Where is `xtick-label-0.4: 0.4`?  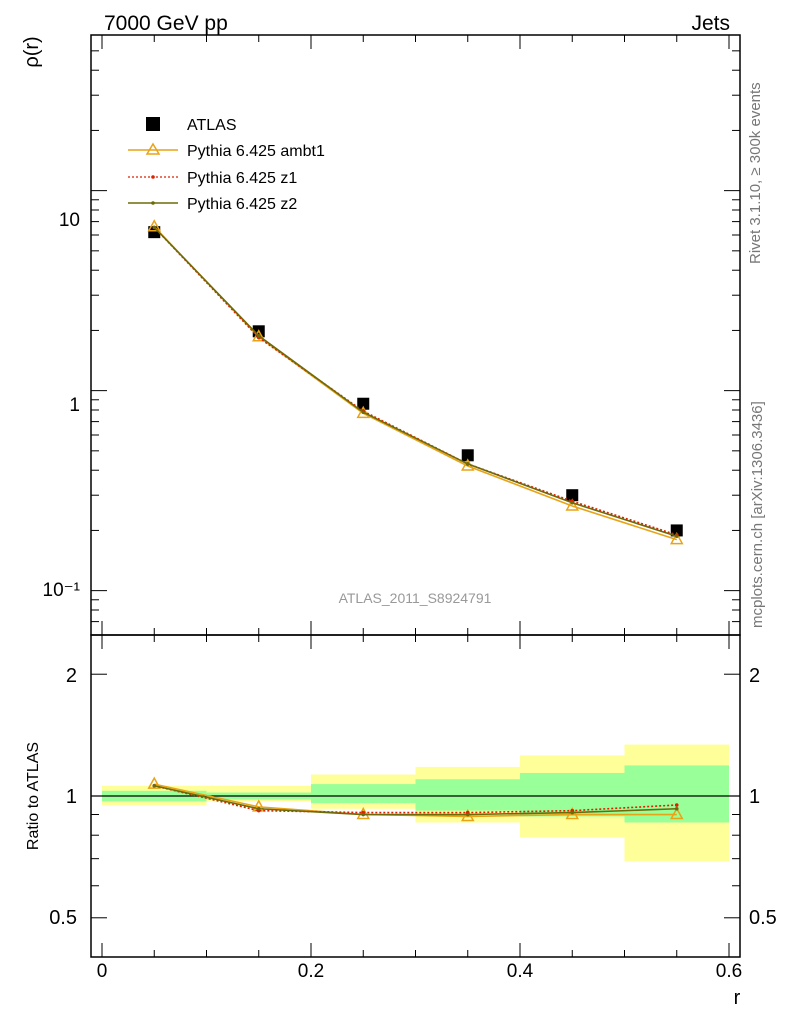 xtick-label-0.4: 0.4 is located at coordinates (520, 971).